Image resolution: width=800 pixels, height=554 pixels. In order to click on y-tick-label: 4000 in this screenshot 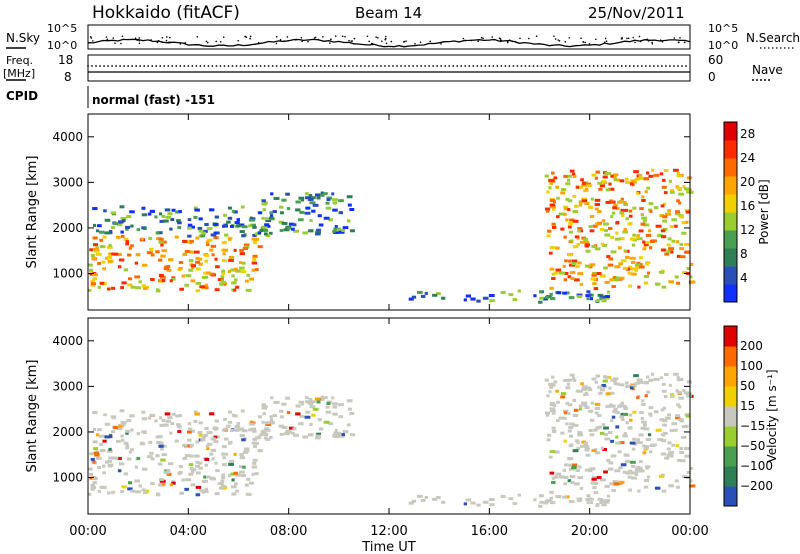, I will do `click(67, 341)`.